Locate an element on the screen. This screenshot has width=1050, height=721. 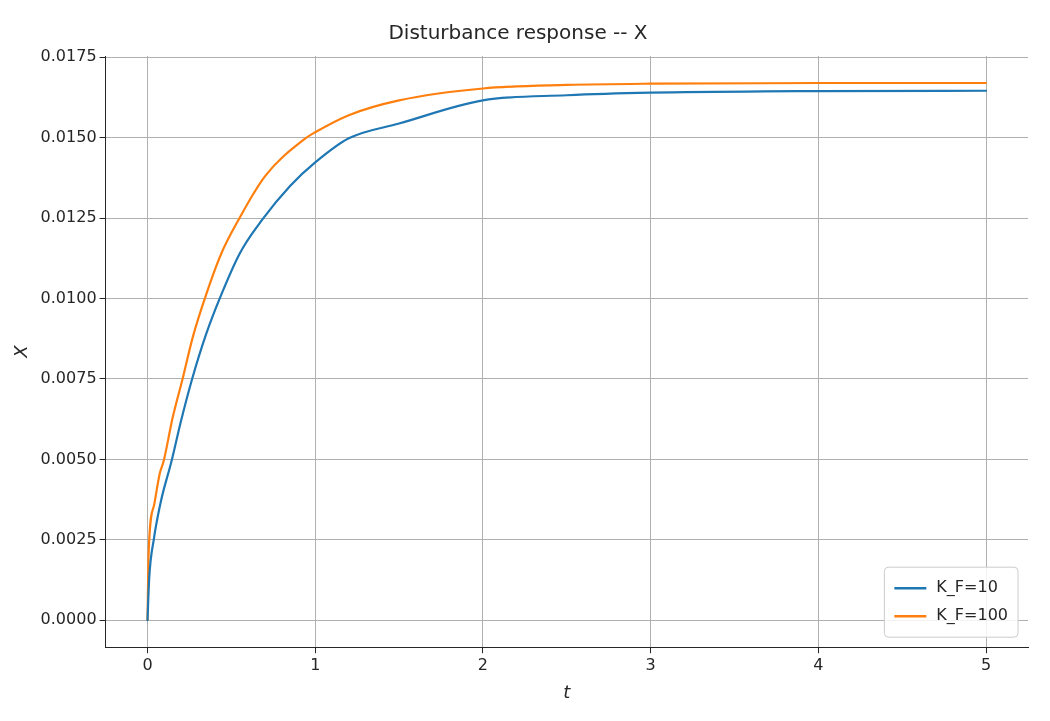
y-axis-title: X is located at coordinates (21, 351).